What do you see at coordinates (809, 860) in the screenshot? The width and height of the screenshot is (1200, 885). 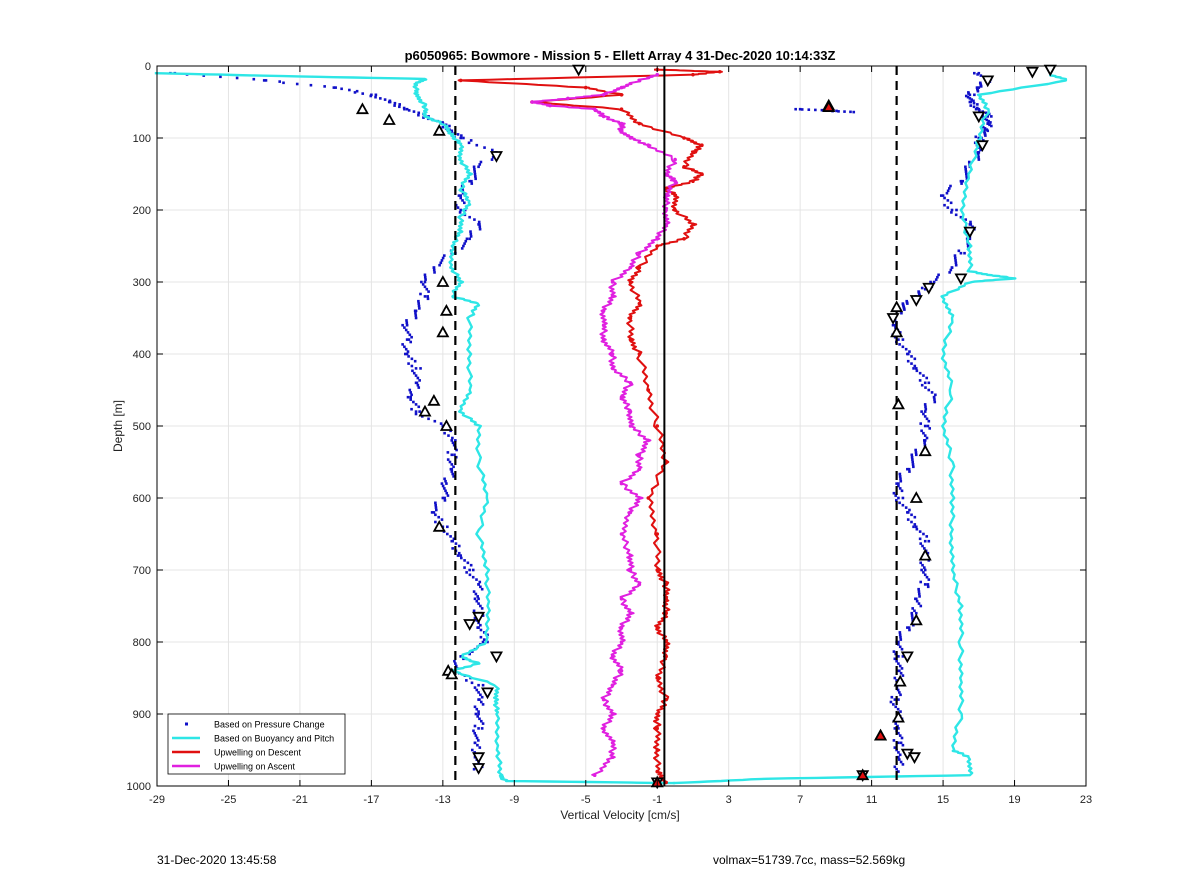 I see `footer-info: volmax=51739.7cc, mass=52.569kg` at bounding box center [809, 860].